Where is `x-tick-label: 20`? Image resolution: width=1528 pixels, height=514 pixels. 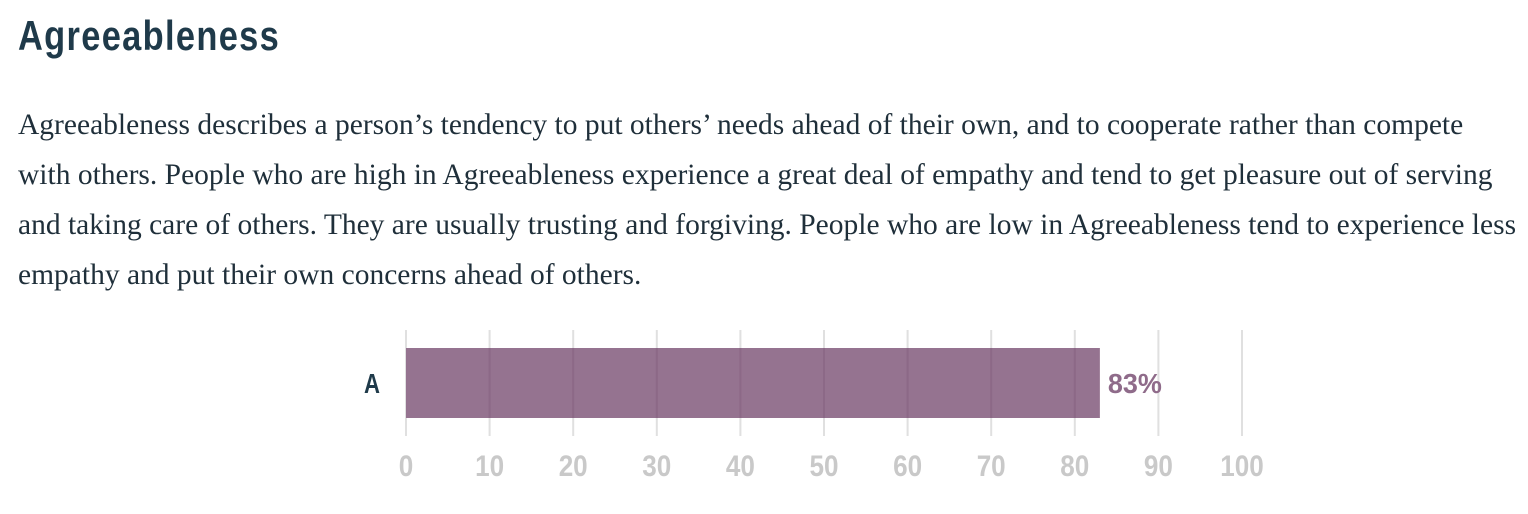
x-tick-label: 20 is located at coordinates (573, 466).